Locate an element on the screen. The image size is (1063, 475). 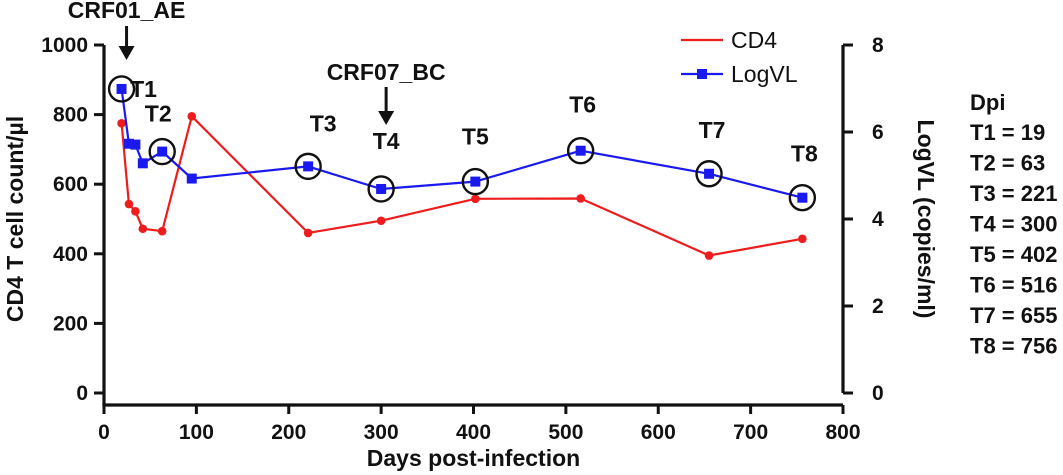
y-right-tick-label-0: 0 is located at coordinates (878, 393).